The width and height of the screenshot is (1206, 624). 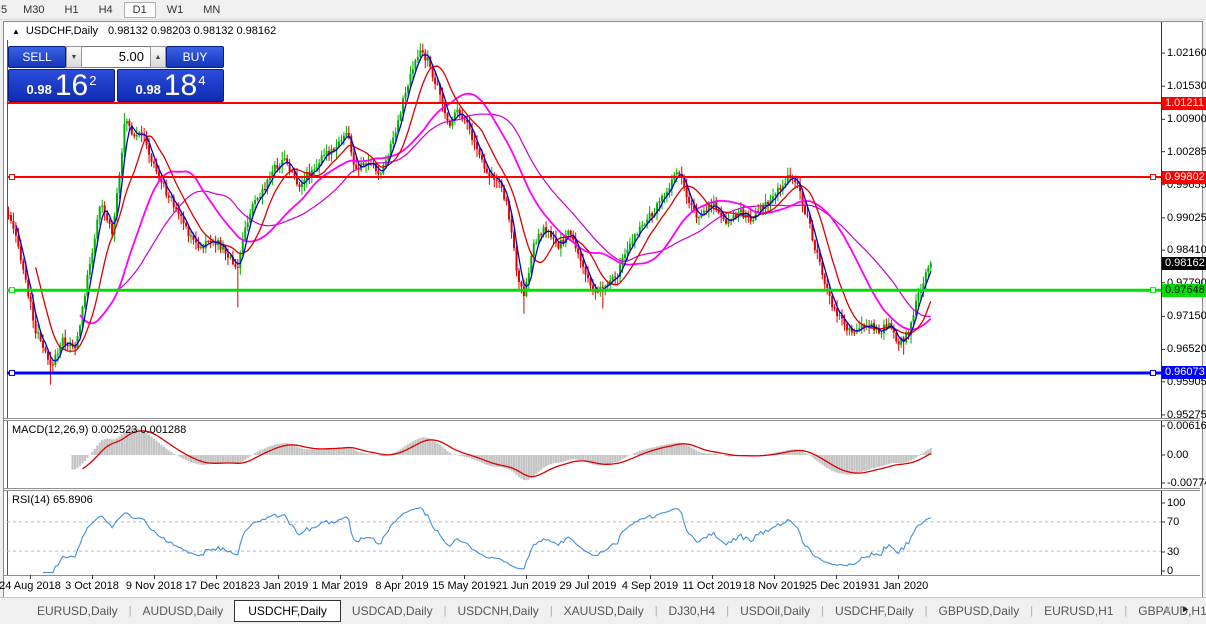 I want to click on timeframe-button-m30: M30, so click(x=34, y=9).